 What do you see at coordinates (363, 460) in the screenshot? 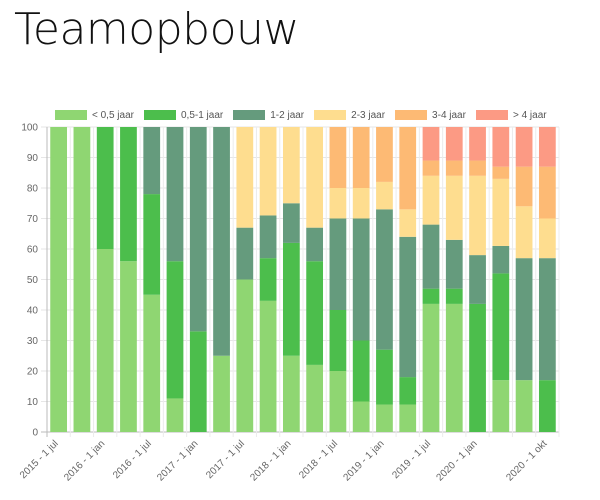
I see `x-tick-label: 2019 - 1 jan` at bounding box center [363, 460].